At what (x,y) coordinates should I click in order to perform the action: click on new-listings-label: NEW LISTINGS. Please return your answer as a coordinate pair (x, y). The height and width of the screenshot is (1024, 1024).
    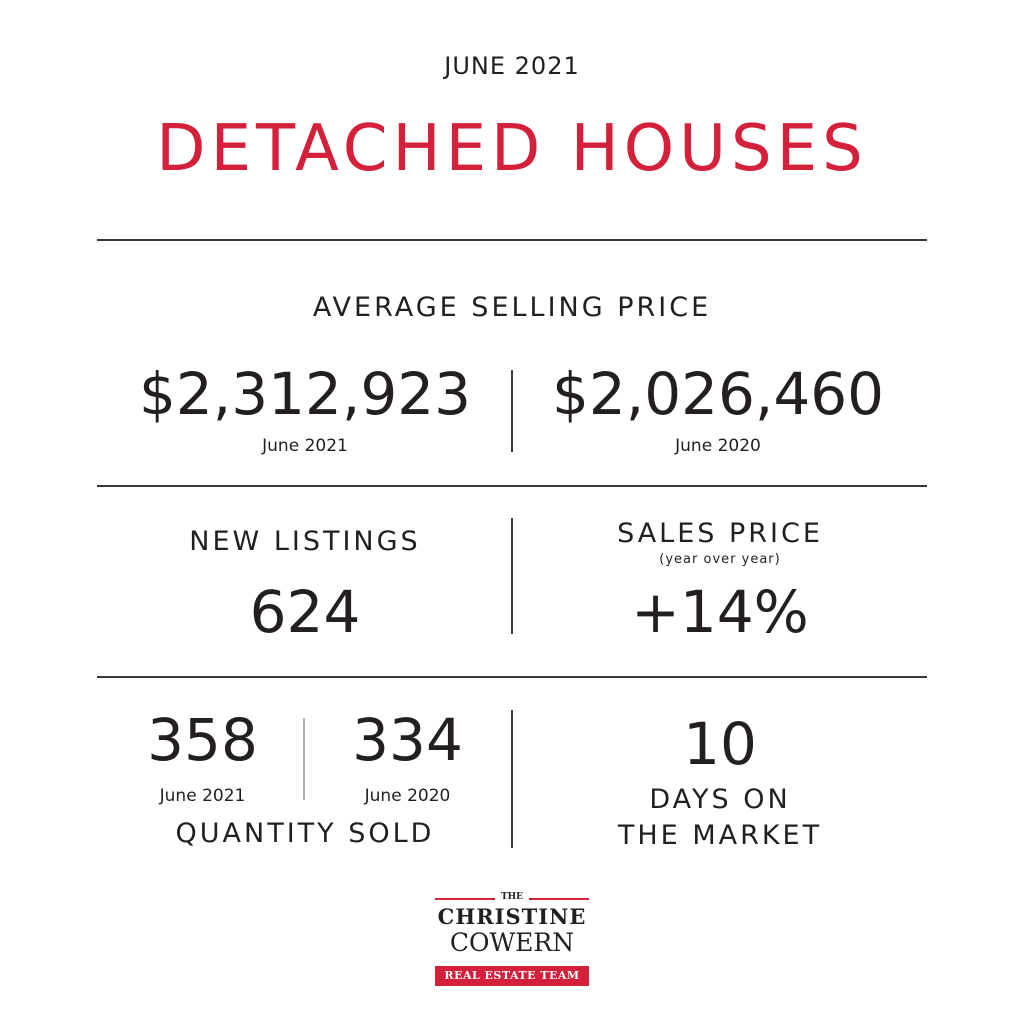
    Looking at the image, I should click on (305, 541).